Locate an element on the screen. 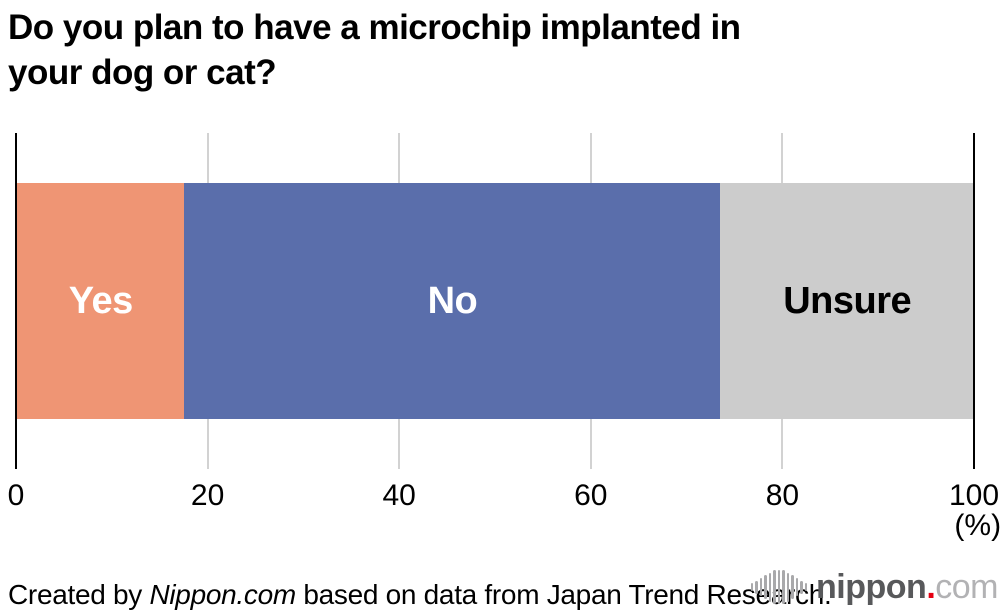 The height and width of the screenshot is (616, 1000). footer-brand: Nippon.com is located at coordinates (222, 594).